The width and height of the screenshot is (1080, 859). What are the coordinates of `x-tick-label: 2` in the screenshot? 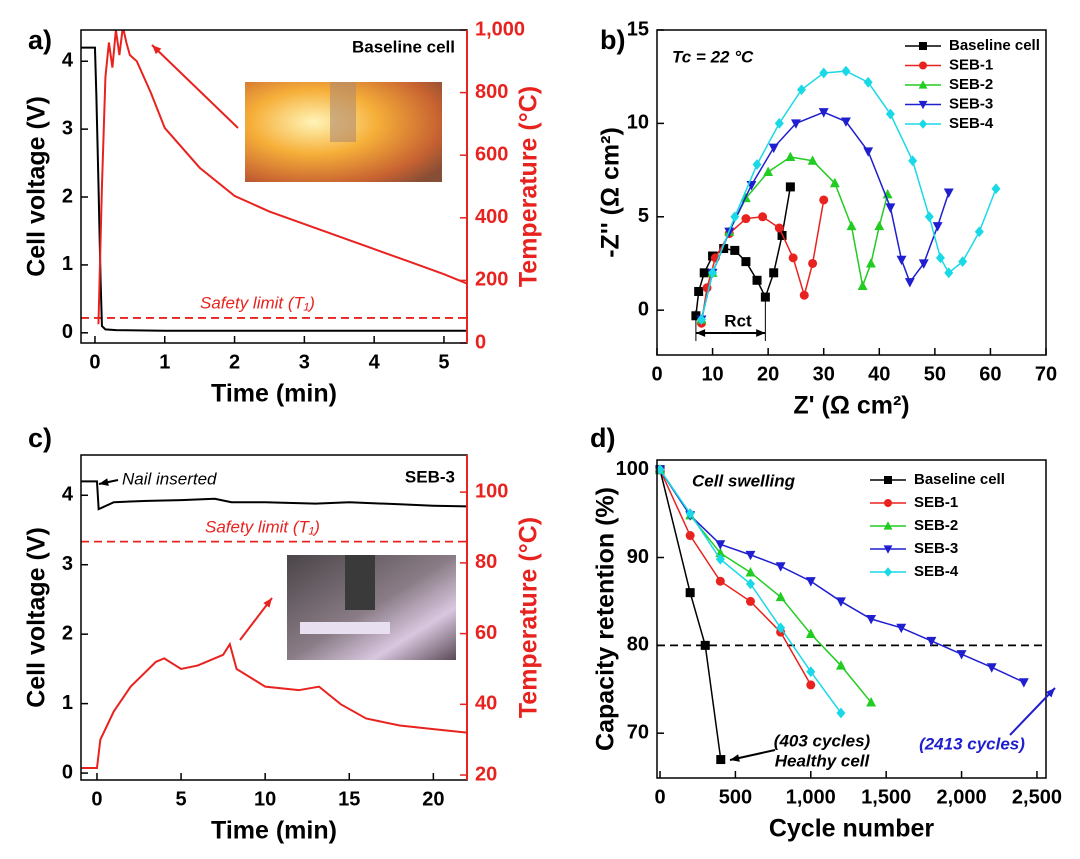 It's located at (234, 362).